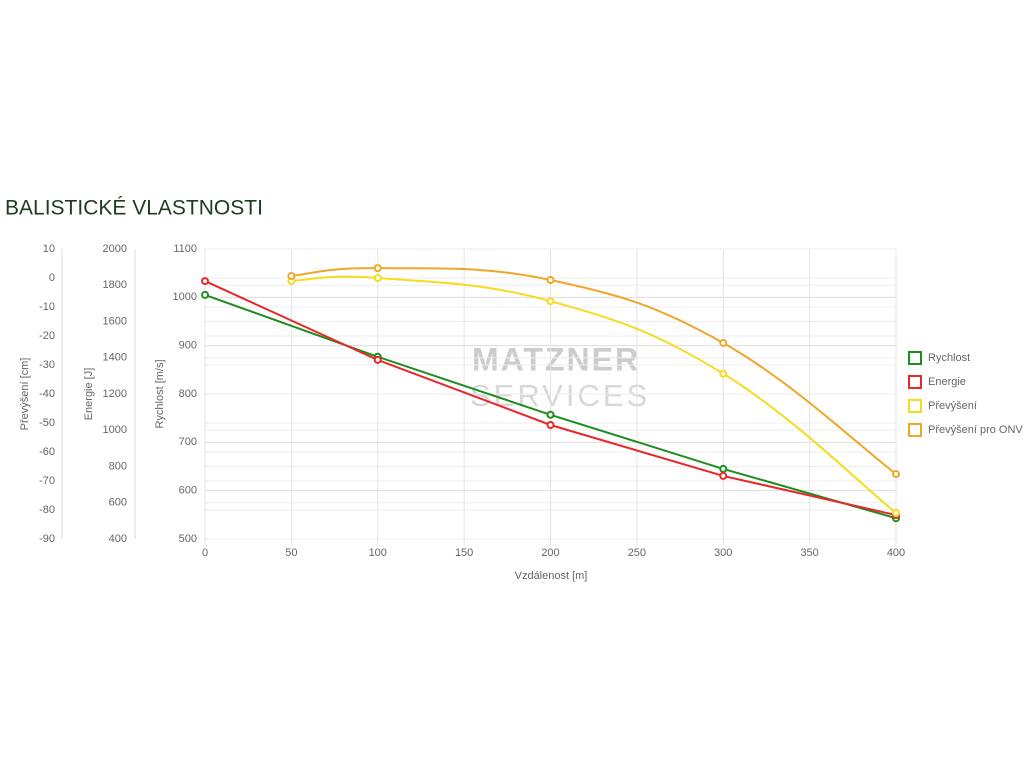 This screenshot has height=773, width=1024. Describe the element at coordinates (115, 430) in the screenshot. I see `y2-tick-label: 1000` at that location.